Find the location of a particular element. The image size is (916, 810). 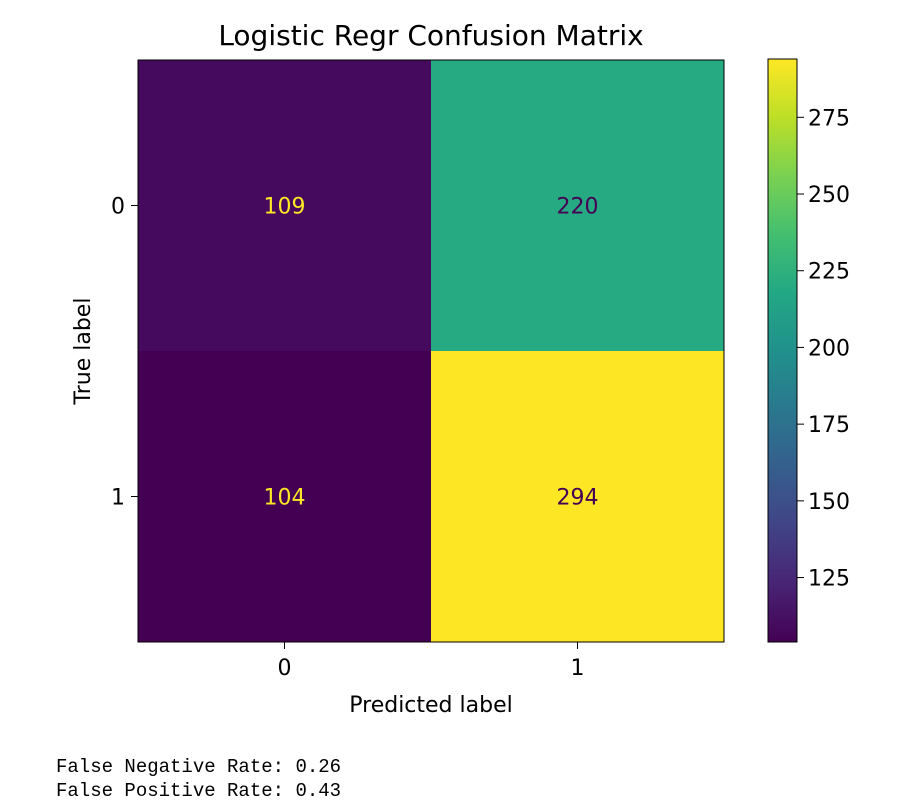

x-axis-label: Predicted label is located at coordinates (430, 705).